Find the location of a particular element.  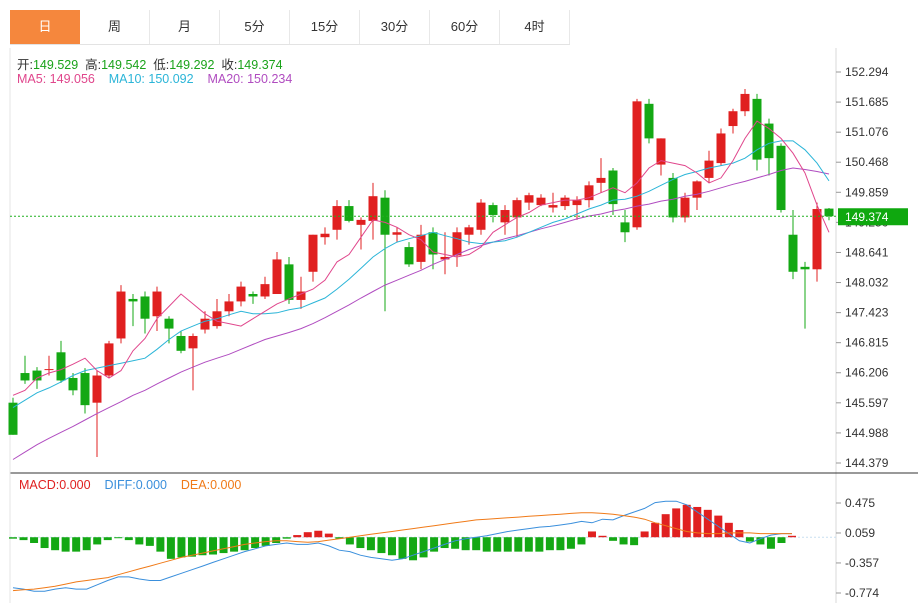

timeframe-tabs: 日周月 5分 15分 30分 60分 4时 is located at coordinates (290, 27).